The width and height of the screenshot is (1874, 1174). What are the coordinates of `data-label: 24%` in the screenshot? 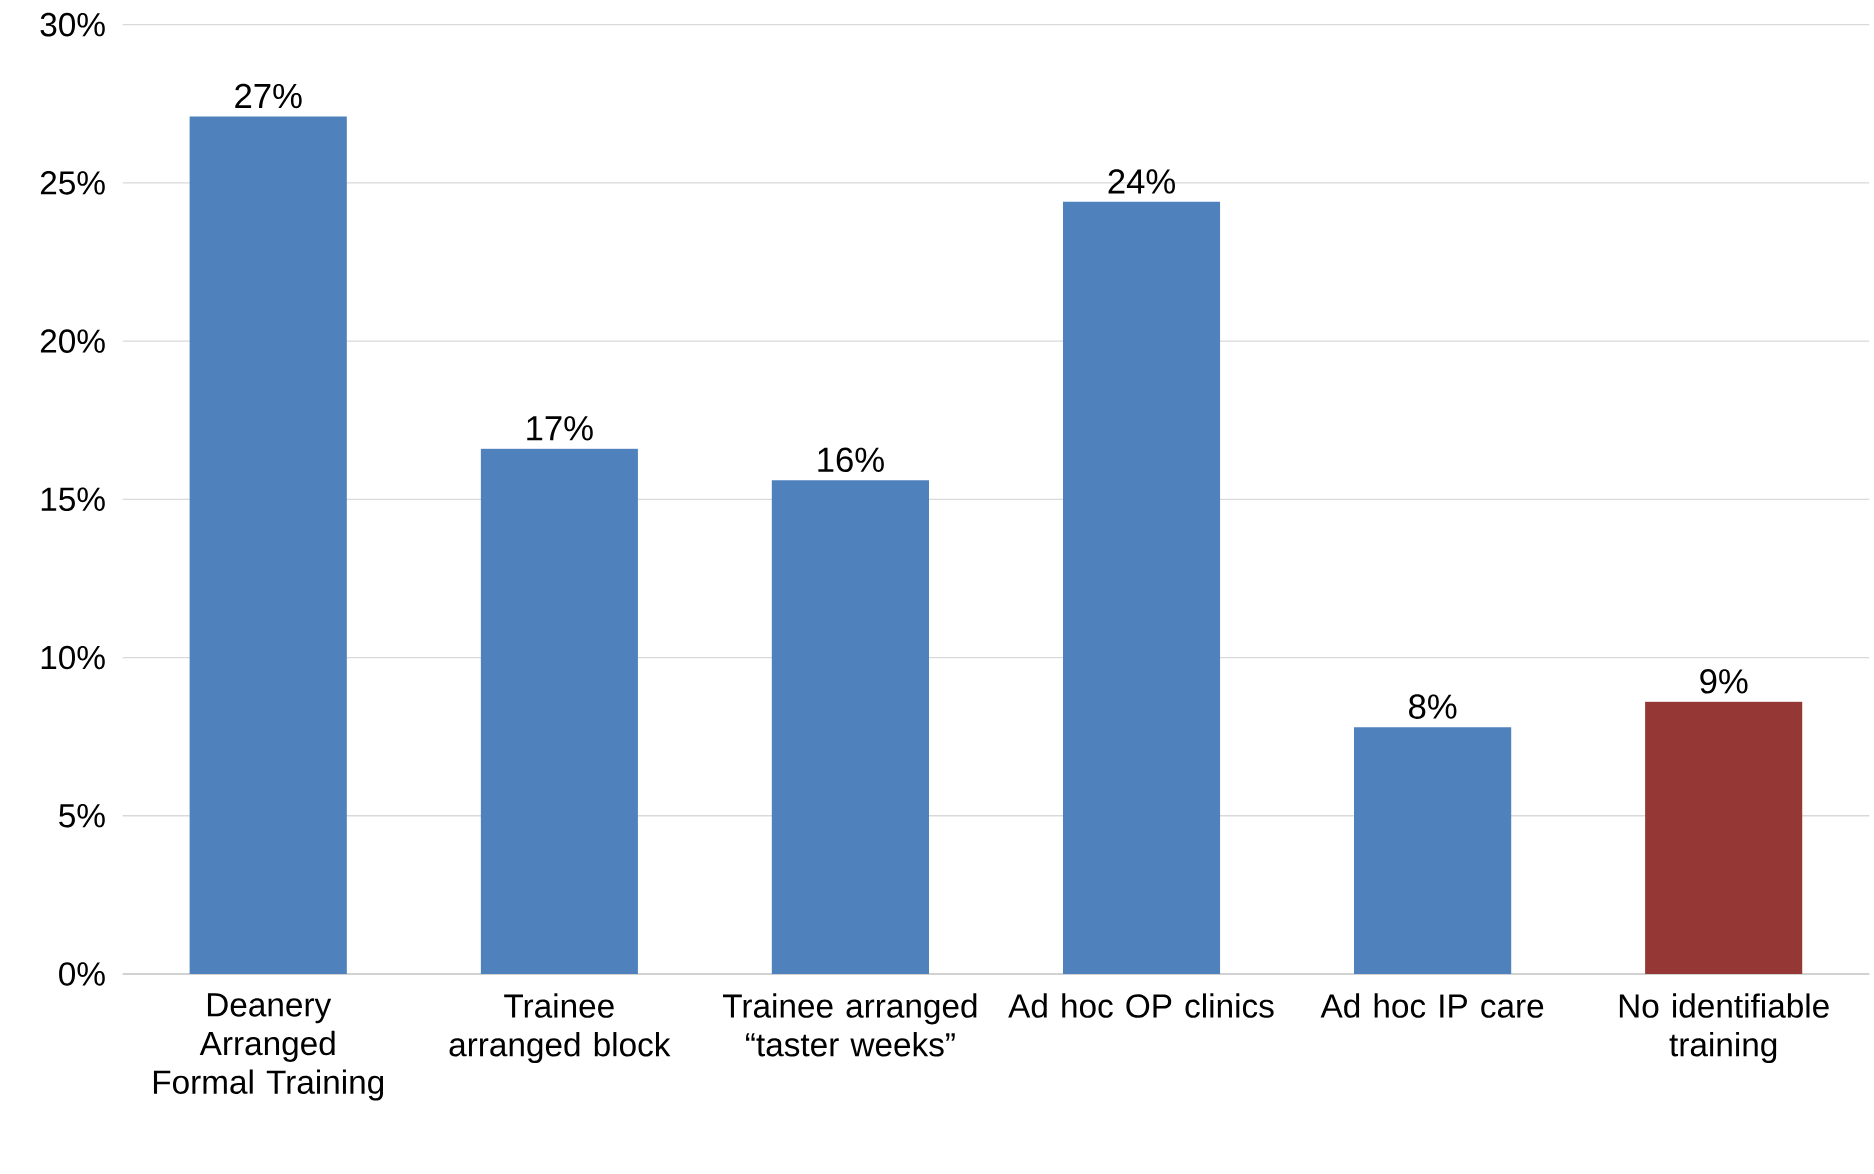 It's located at (1141, 181).